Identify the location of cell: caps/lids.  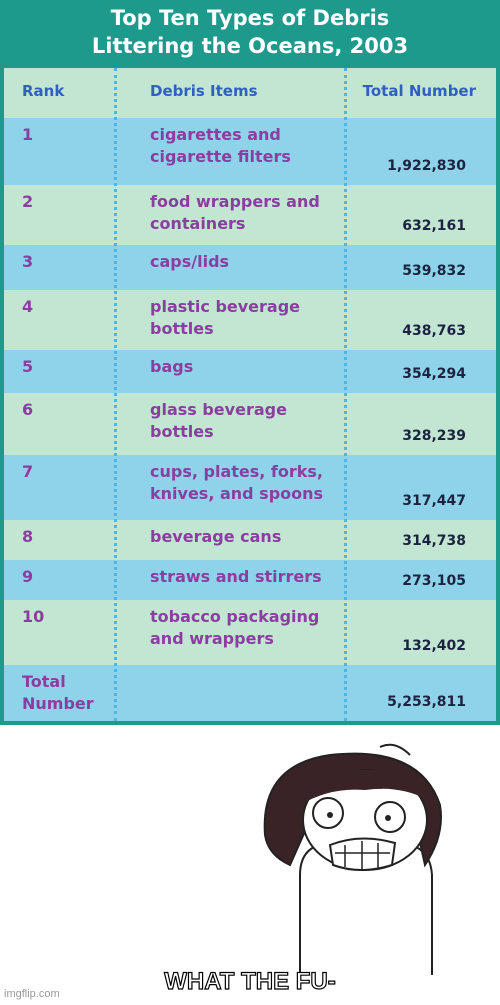
(190, 261).